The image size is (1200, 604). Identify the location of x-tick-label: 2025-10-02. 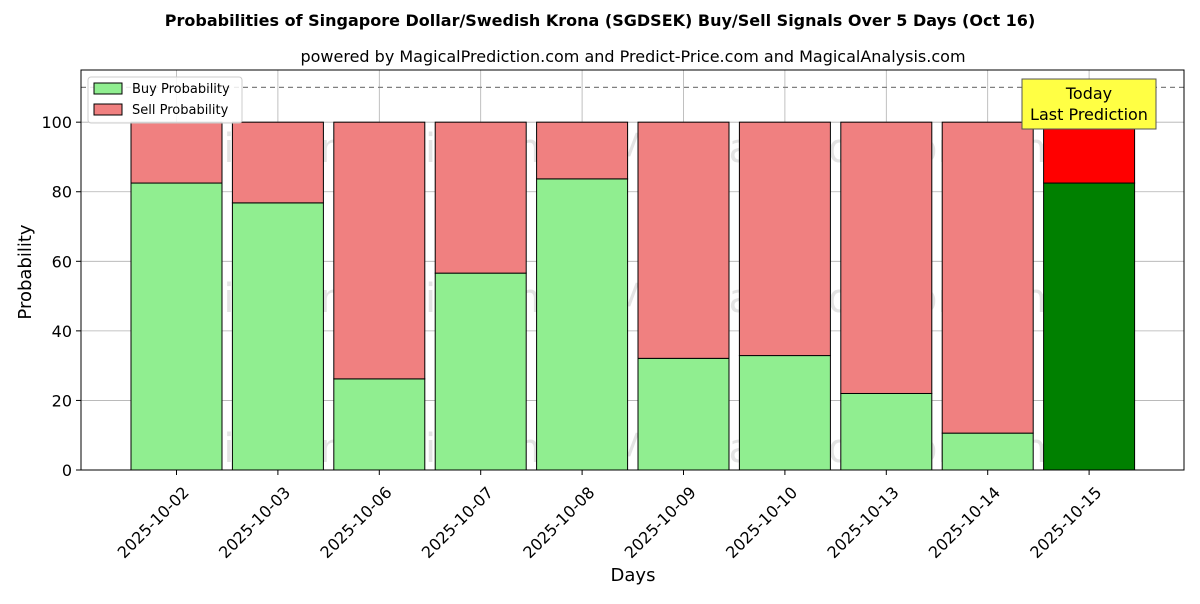
(153, 522).